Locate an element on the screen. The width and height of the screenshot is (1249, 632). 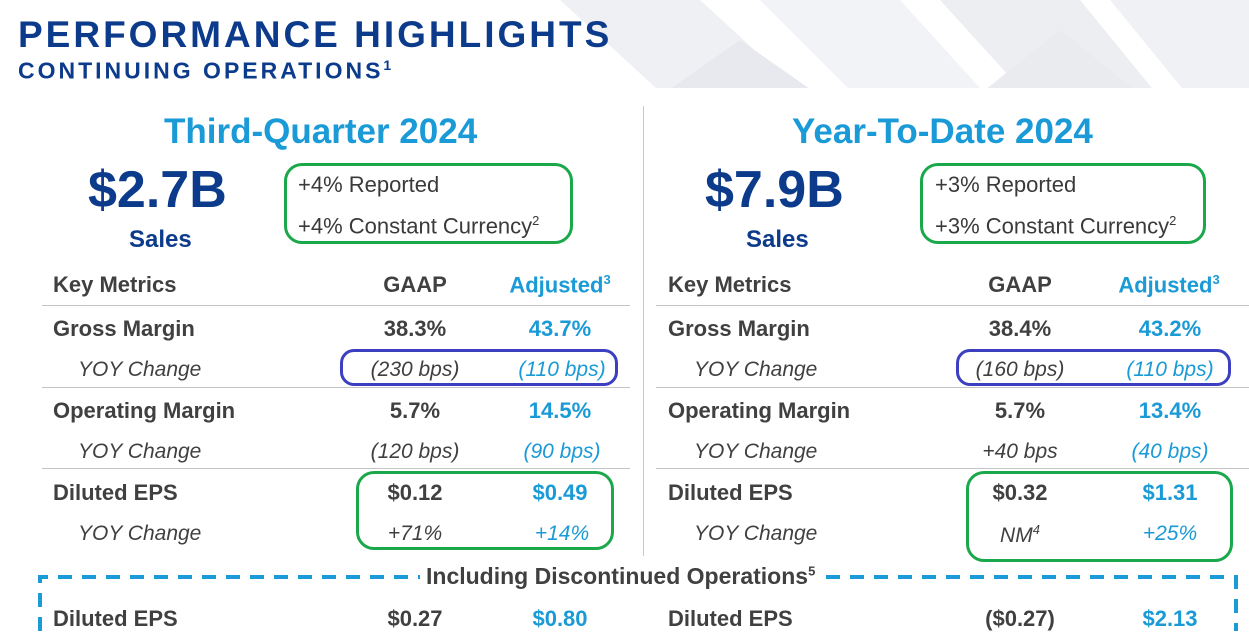
gaap-value: +71% is located at coordinates (415, 533).